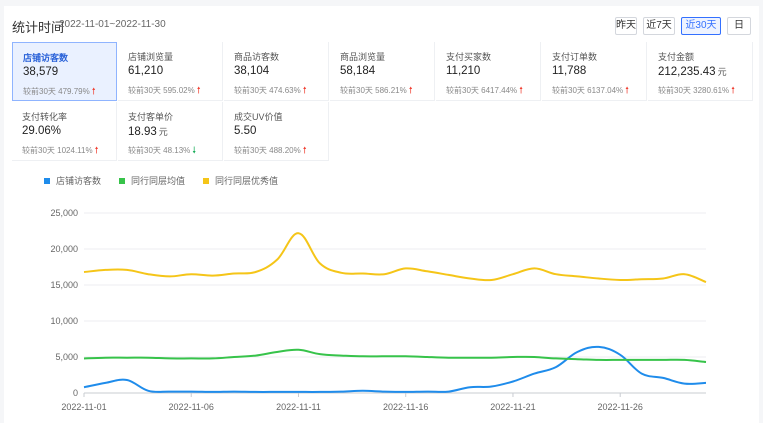  What do you see at coordinates (376, 90) in the screenshot?
I see `metric-compare: 较前30天 586.21% 🠕` at bounding box center [376, 90].